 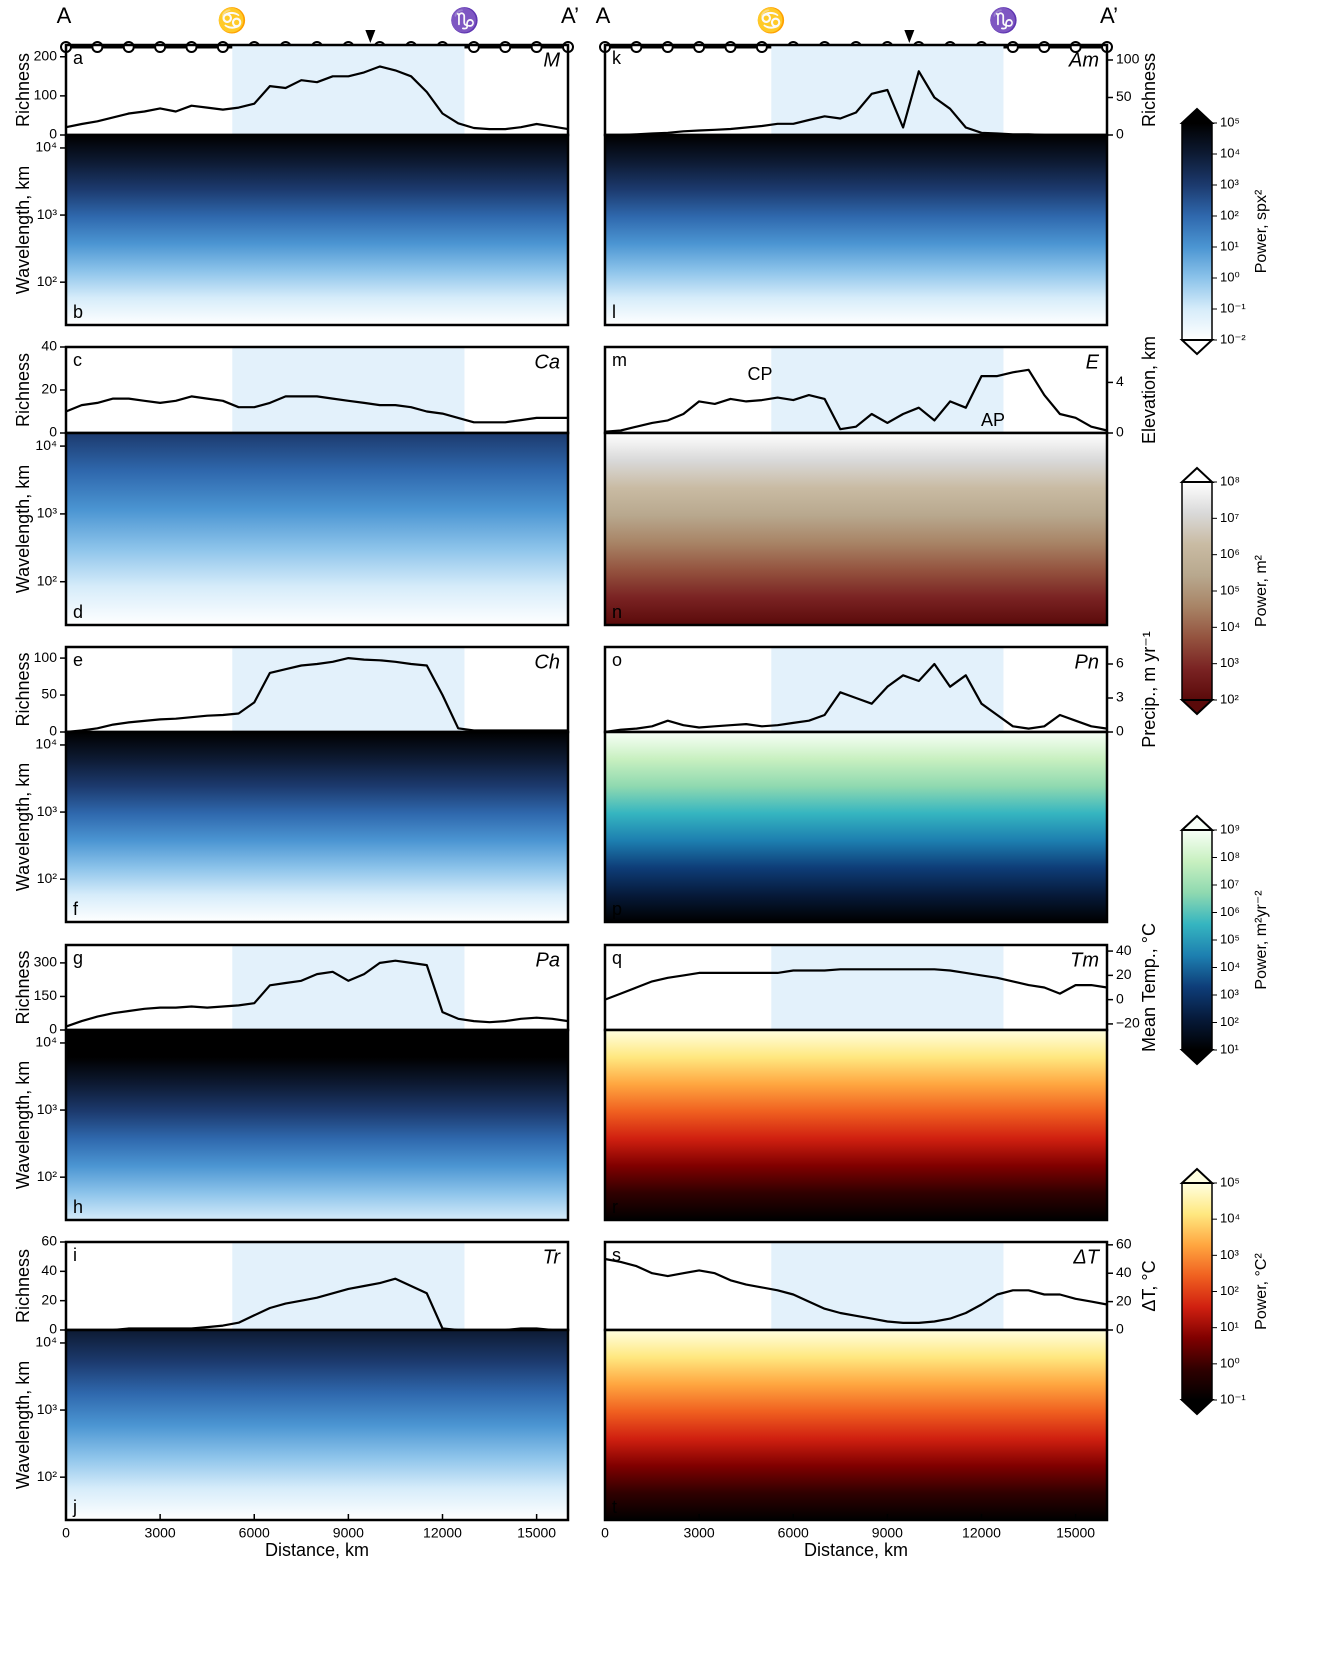 I want to click on taxon-label: Am, so click(x=1083, y=60).